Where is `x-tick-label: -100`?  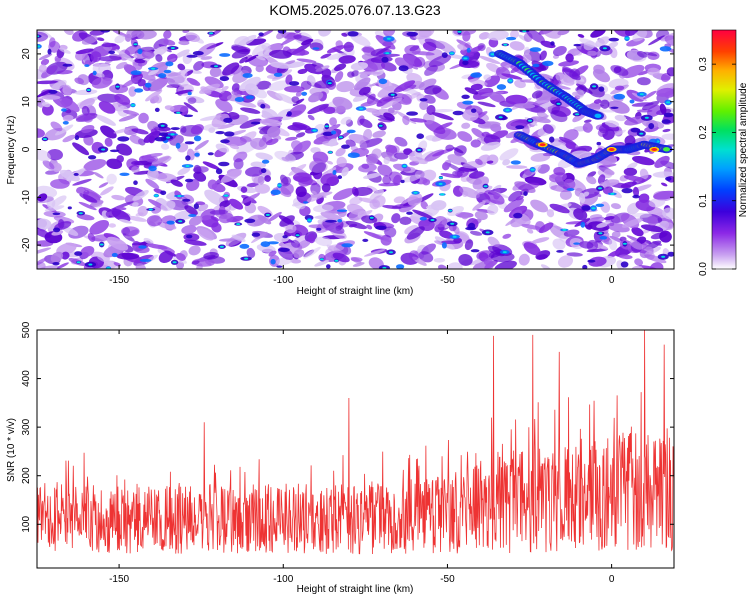 x-tick-label: -100 is located at coordinates (283, 579).